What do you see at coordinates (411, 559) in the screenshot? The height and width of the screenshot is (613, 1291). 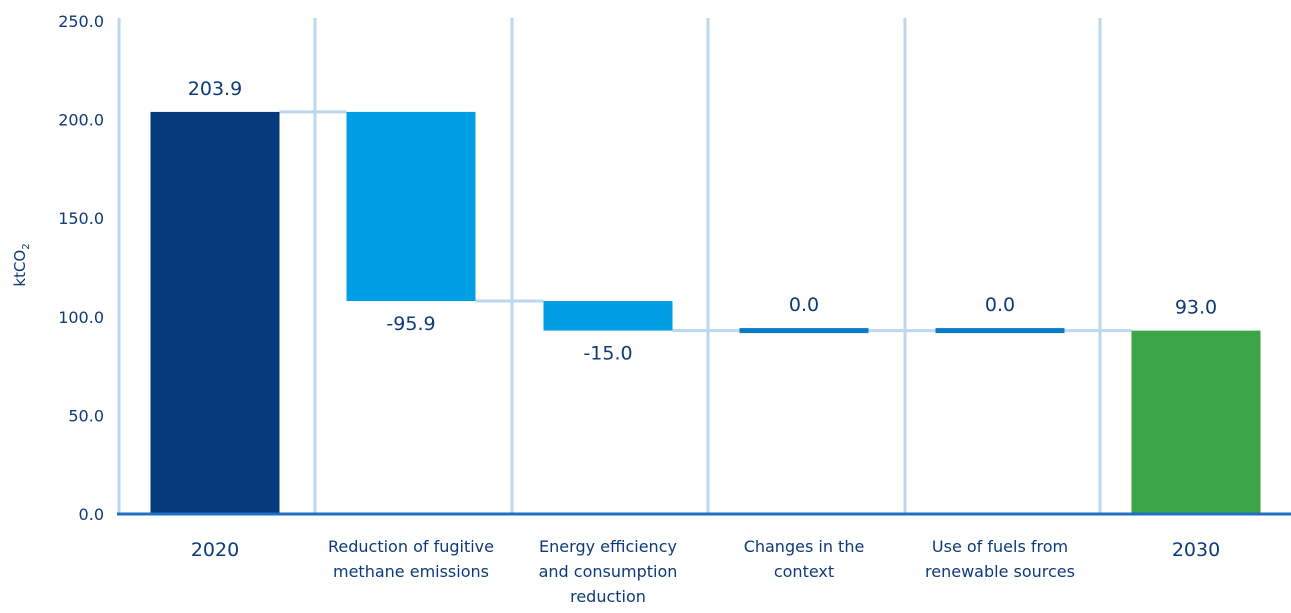 I see `category-label: Reduction of fugitive methane emissions` at bounding box center [411, 559].